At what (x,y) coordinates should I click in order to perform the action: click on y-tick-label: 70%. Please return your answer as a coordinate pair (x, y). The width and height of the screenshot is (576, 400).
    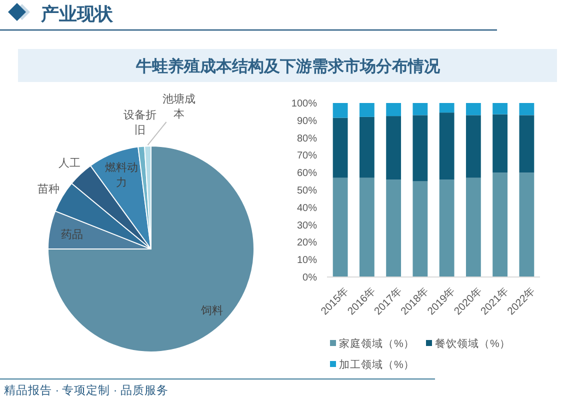
    Looking at the image, I should click on (307, 156).